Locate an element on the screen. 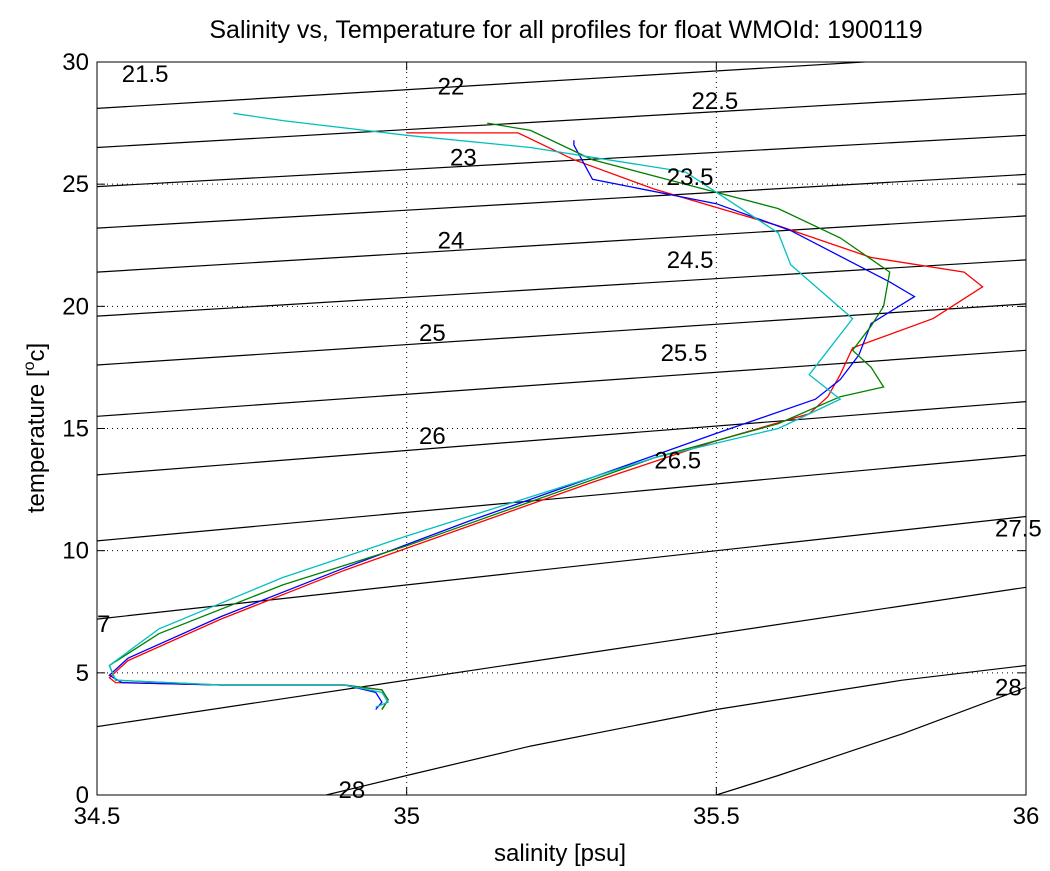 The width and height of the screenshot is (1050, 871). contour-label: 25 is located at coordinates (432, 333).